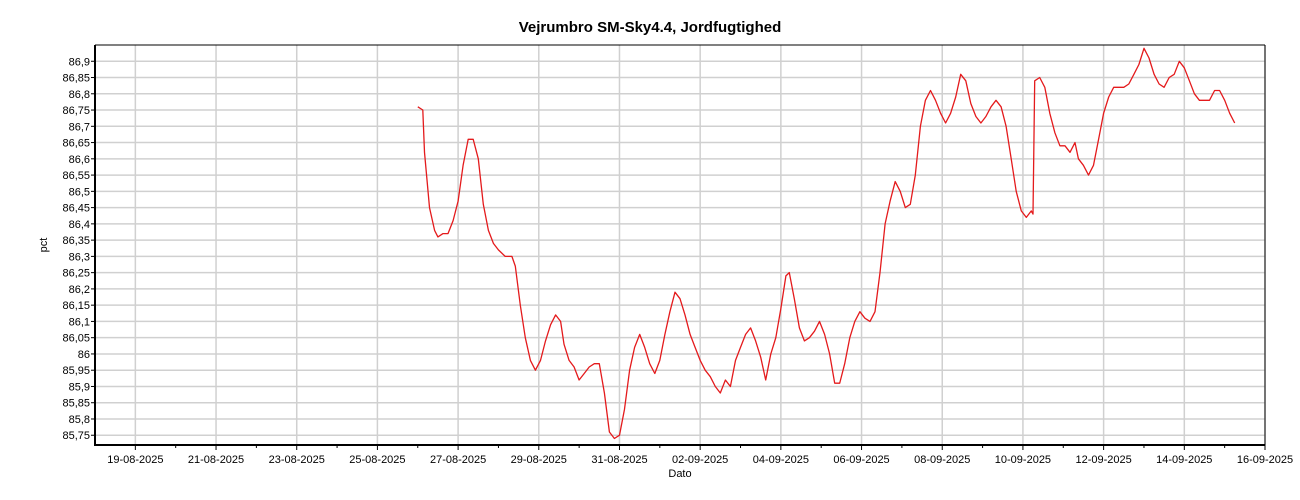  I want to click on y-tick-label: 86,75, so click(76, 111).